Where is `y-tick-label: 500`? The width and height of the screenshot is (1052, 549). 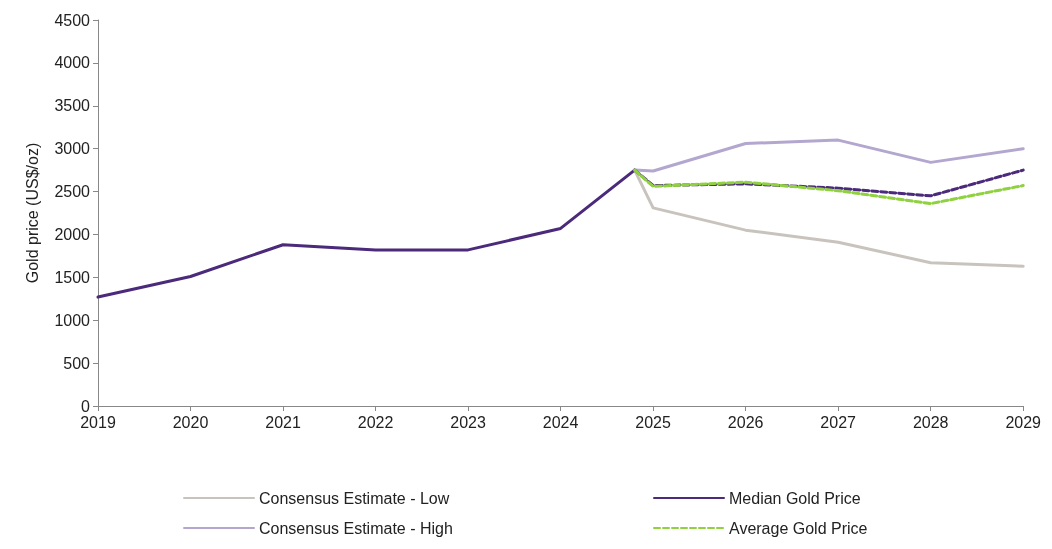 y-tick-label: 500 is located at coordinates (77, 363).